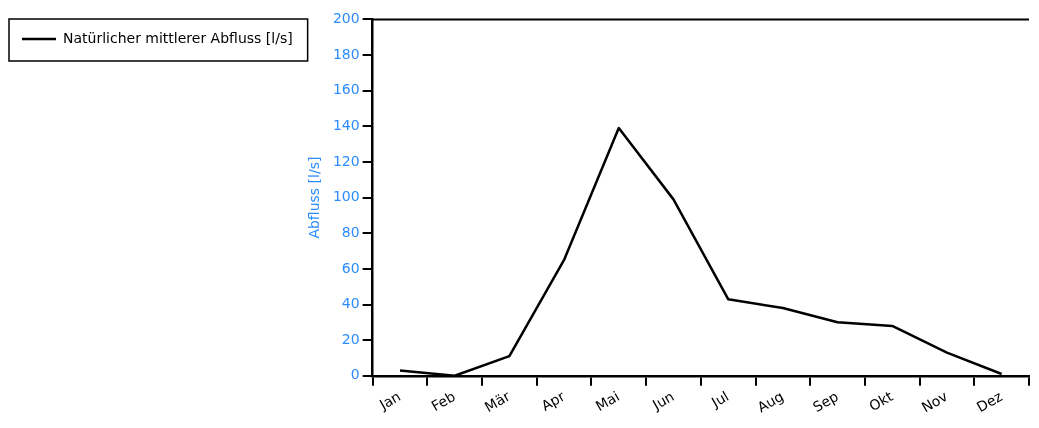 The height and width of the screenshot is (428, 1039). I want to click on y-tick-label: 100, so click(346, 196).